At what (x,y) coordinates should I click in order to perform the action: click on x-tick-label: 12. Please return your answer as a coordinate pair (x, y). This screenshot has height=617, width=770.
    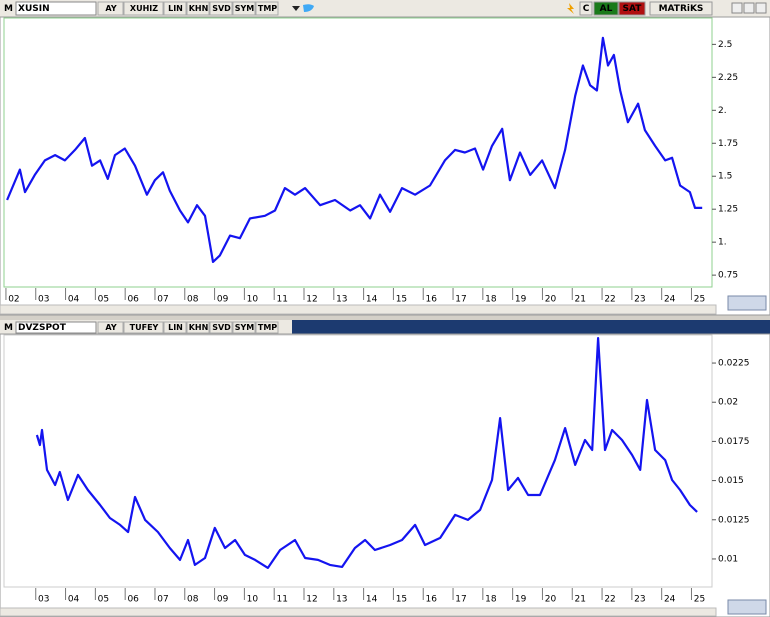
    Looking at the image, I should click on (311, 600).